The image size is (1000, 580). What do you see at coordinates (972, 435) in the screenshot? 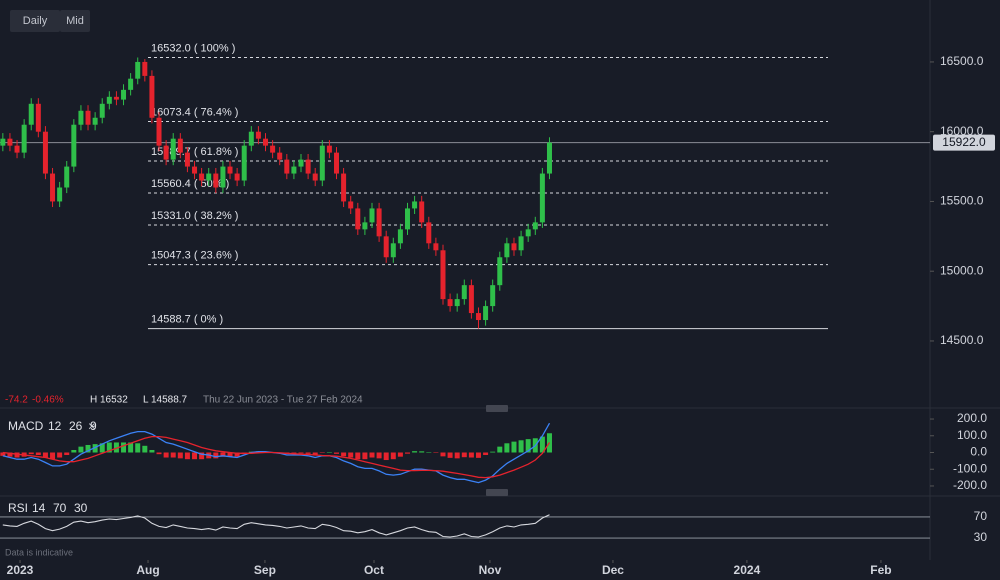
I see `y-tick-label: 100.0` at bounding box center [972, 435].